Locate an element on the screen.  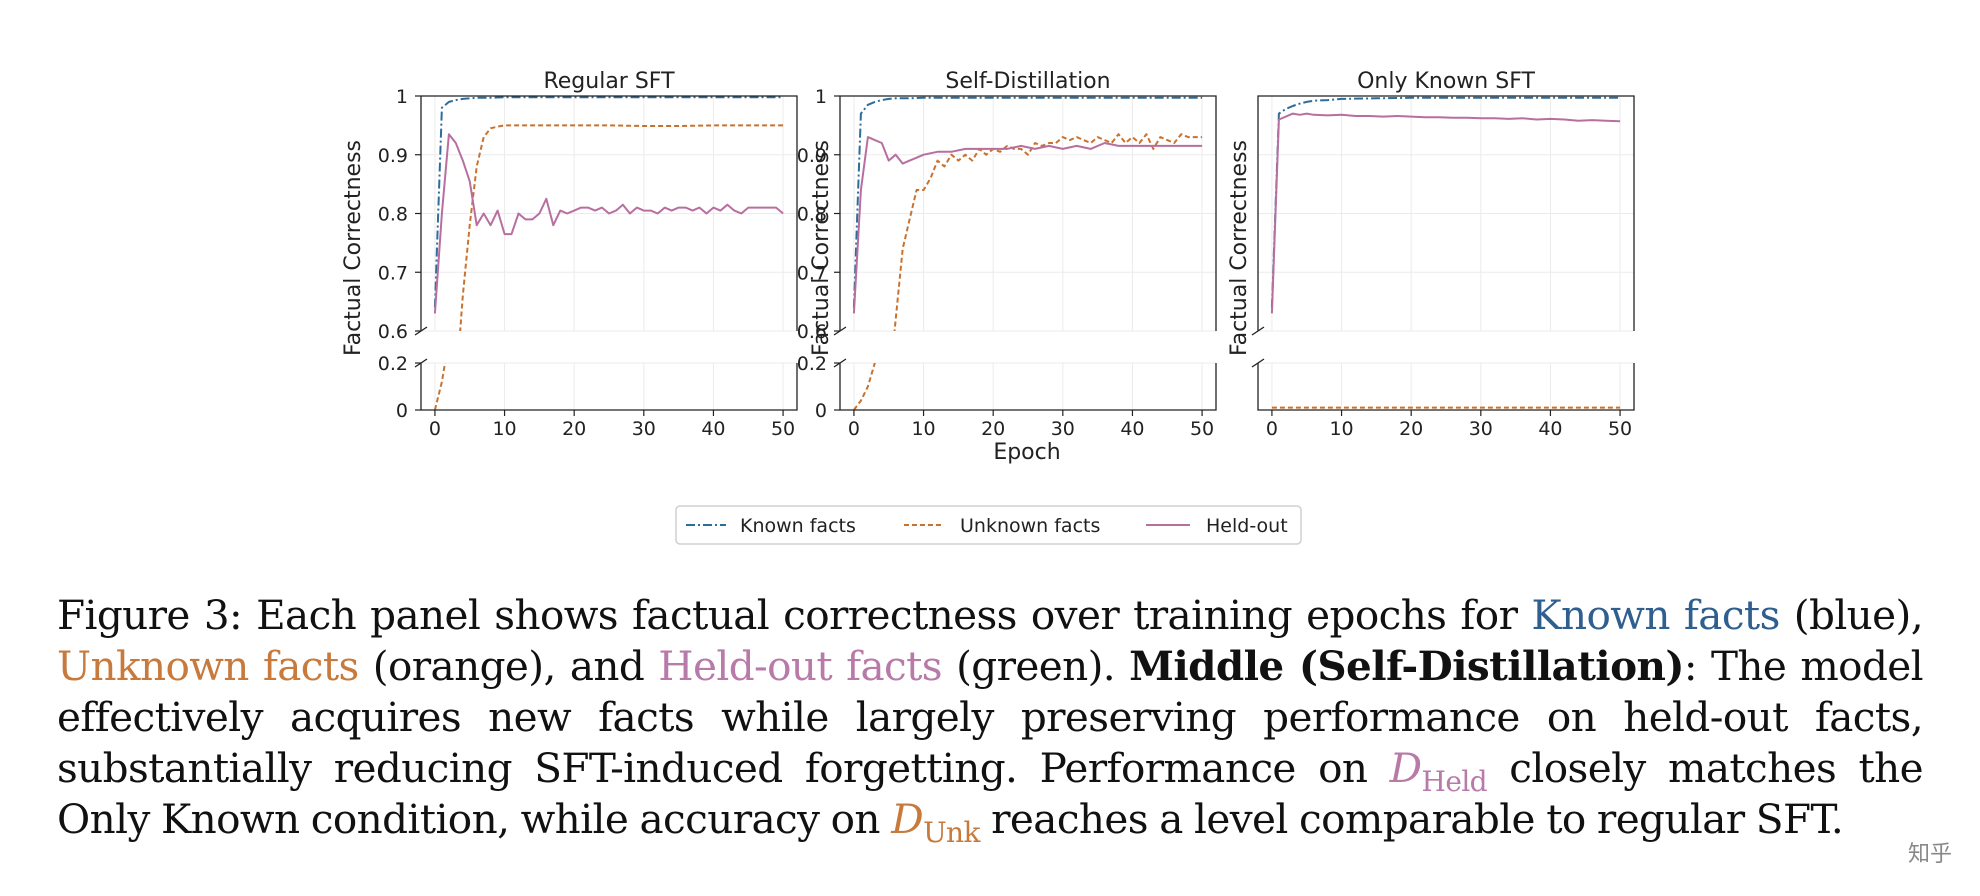
caption-d-unk: DUnk is located at coordinates (935, 821).